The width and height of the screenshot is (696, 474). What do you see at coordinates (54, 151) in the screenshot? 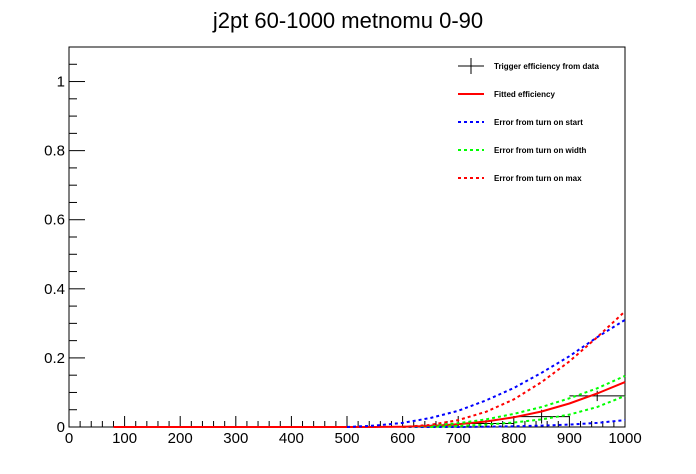
I see `y-tick-label: 0.8` at bounding box center [54, 151].